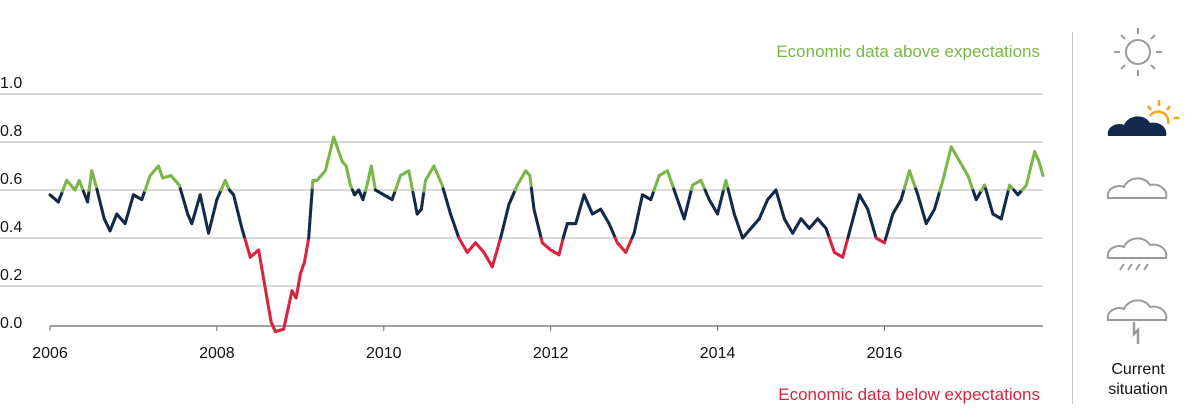  What do you see at coordinates (11, 131) in the screenshot?
I see `y-tick-label: 0.8` at bounding box center [11, 131].